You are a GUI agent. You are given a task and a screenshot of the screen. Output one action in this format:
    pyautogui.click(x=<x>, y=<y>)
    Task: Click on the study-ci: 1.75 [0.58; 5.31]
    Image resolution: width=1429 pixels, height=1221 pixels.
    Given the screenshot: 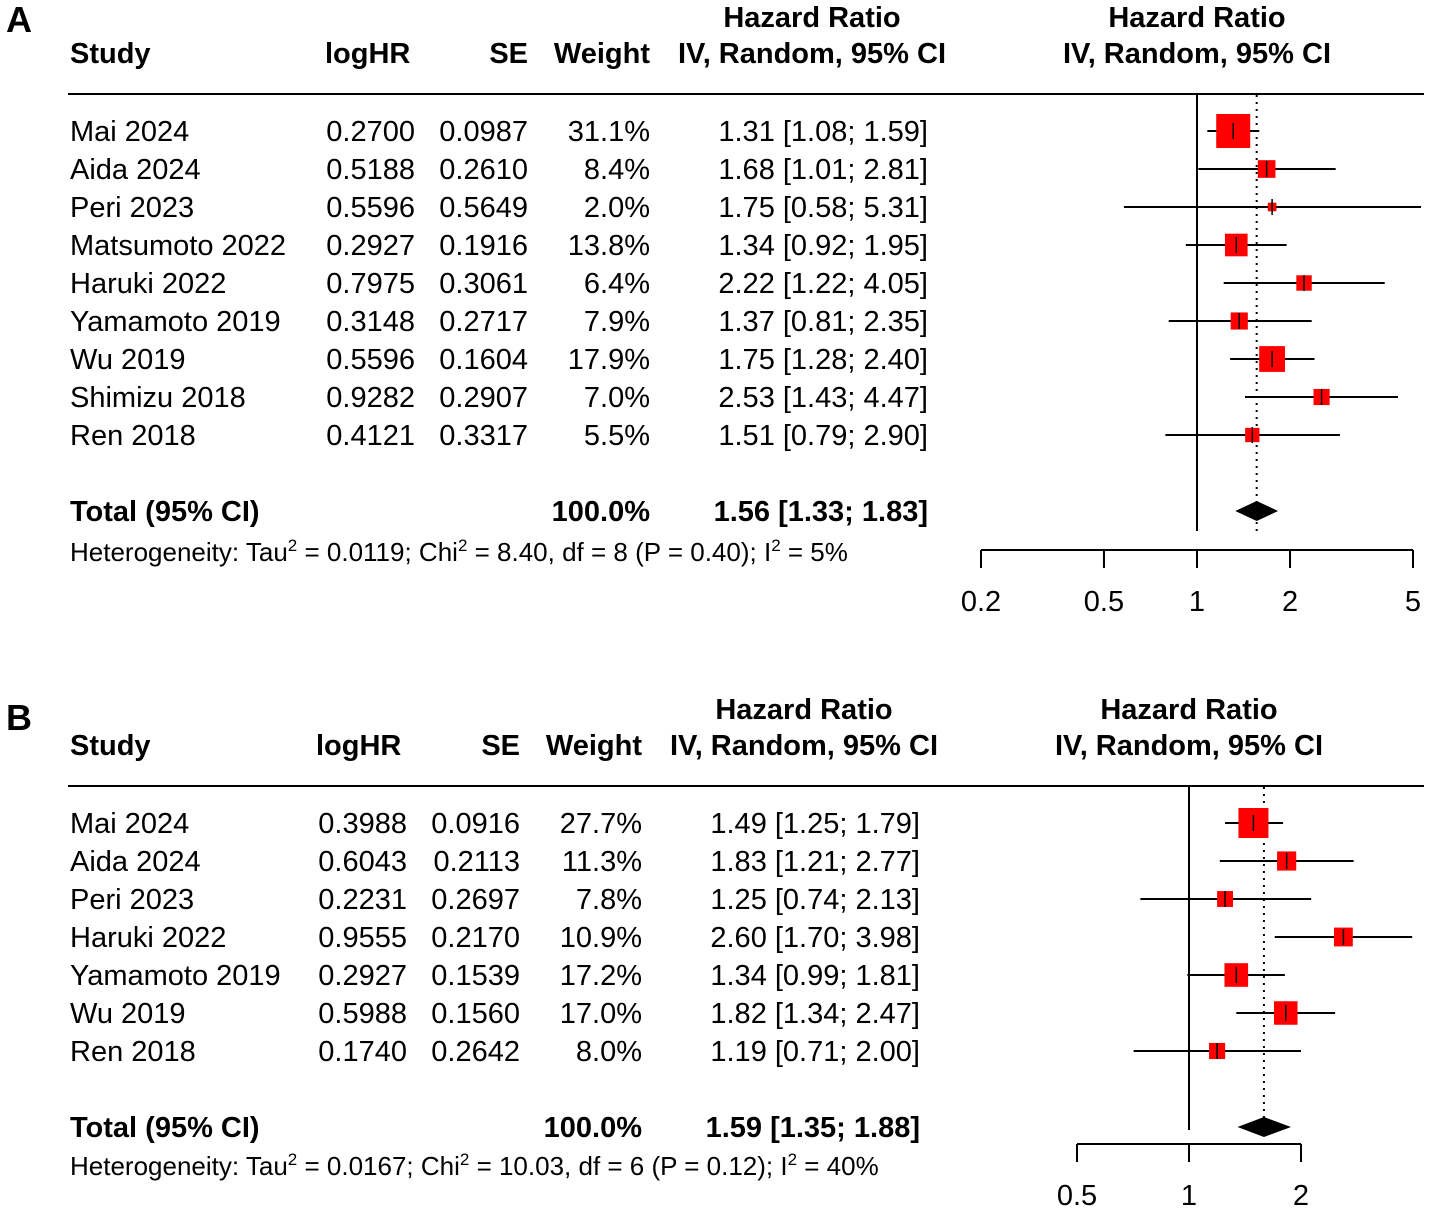 What is the action you would take?
    pyautogui.click(x=823, y=208)
    